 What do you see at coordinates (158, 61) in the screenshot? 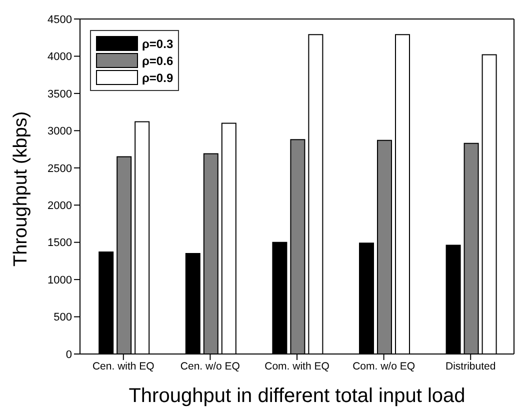
I see `legend-label: ρ=0.6` at bounding box center [158, 61].